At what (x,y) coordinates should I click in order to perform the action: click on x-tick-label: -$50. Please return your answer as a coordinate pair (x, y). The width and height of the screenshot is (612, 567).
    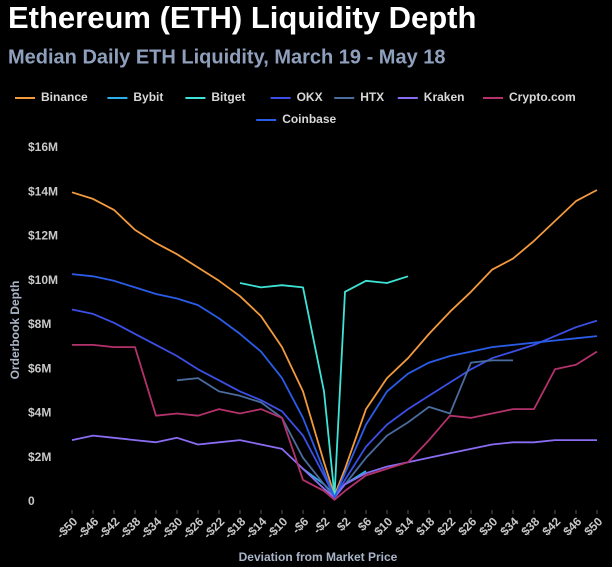
    Looking at the image, I should click on (66, 527).